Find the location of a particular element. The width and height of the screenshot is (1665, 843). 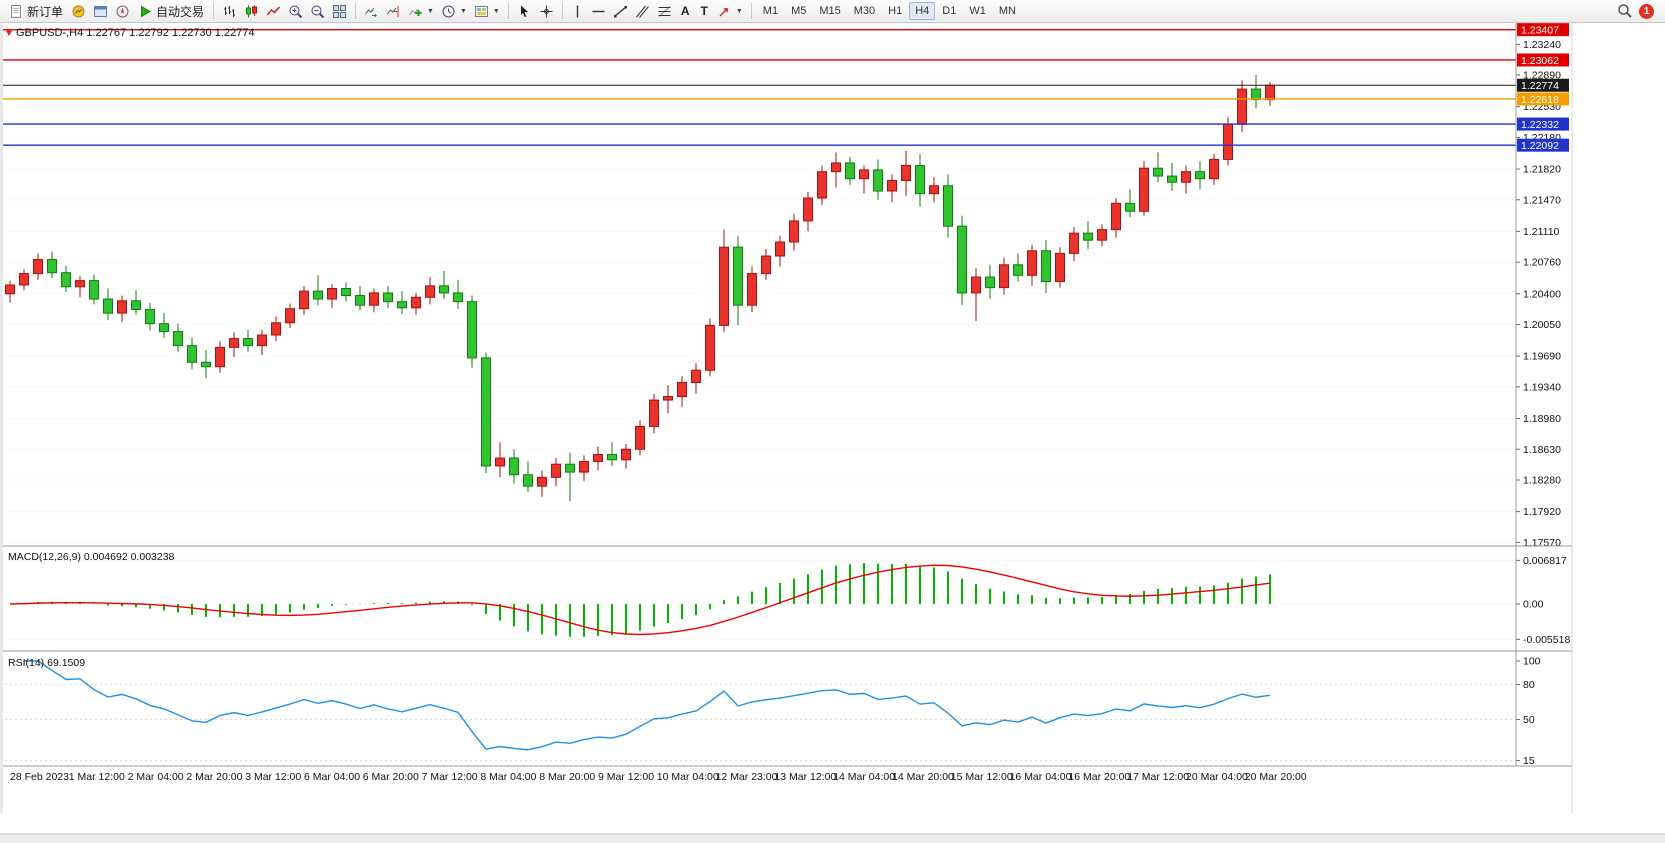

time-axis-label: 14 Mar 04:00 is located at coordinates (864, 777).